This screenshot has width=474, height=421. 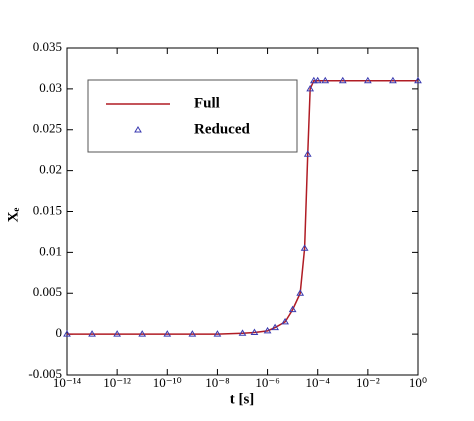 What do you see at coordinates (217, 382) in the screenshot?
I see `x-tick-label: 10⁻⁸` at bounding box center [217, 382].